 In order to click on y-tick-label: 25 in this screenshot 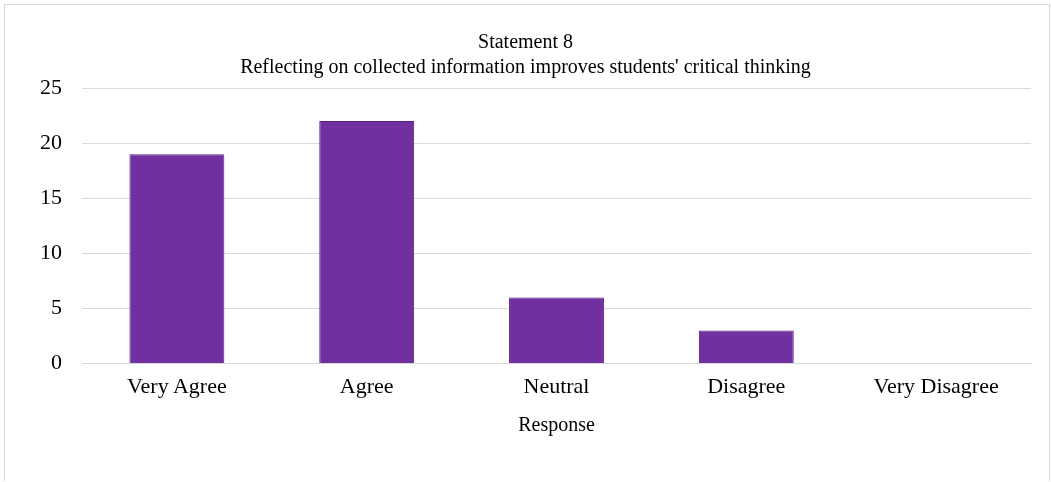, I will do `click(51, 86)`.